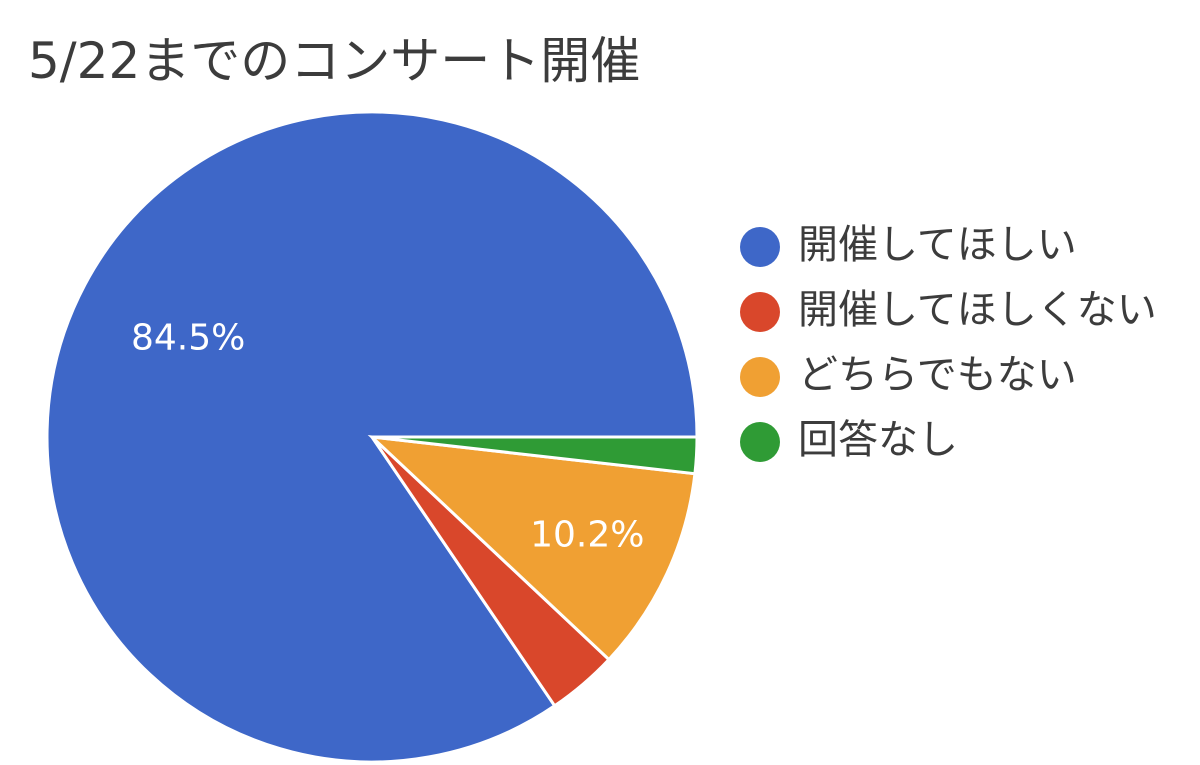 Image resolution: width=1200 pixels, height=765 pixels. Describe the element at coordinates (334, 61) in the screenshot. I see `chart-title: 5/22までのコンサート開催` at that location.